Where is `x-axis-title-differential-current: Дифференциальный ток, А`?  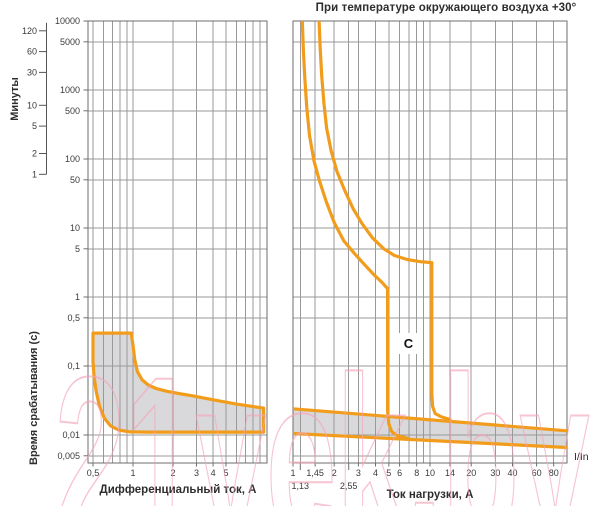
x-axis-title-differential-current: Дифференциальный ток, А is located at coordinates (178, 490).